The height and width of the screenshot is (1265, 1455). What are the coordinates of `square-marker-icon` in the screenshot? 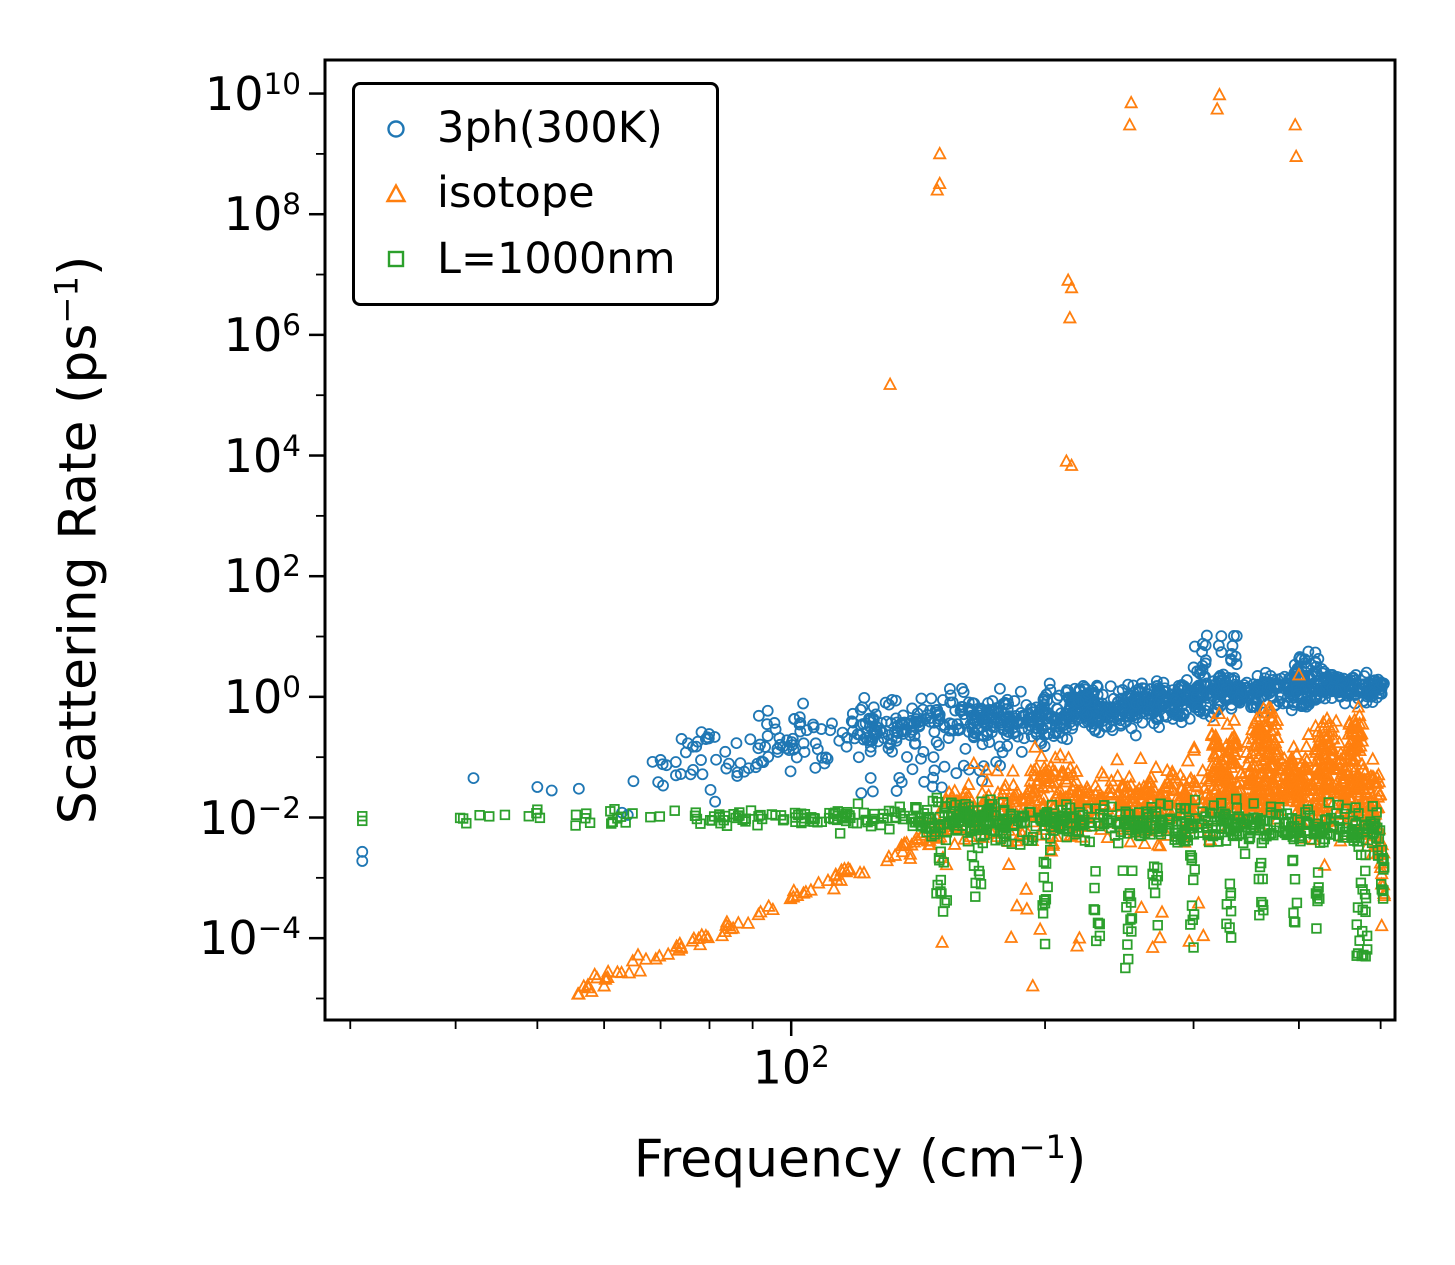 It's located at (396, 259).